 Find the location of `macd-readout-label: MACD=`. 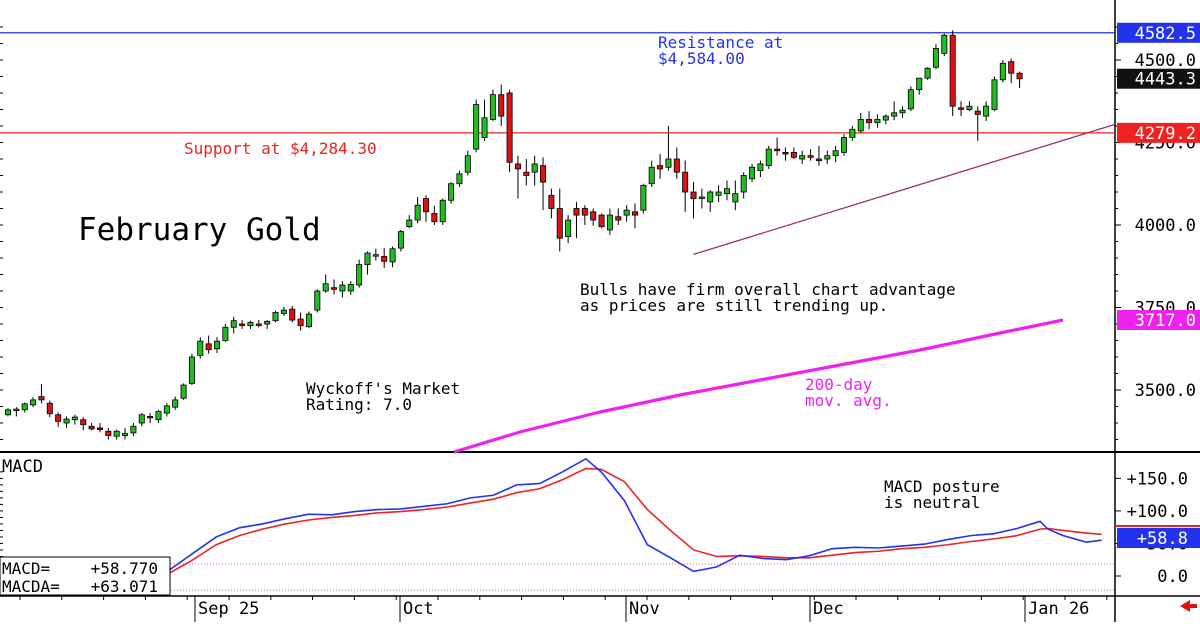

macd-readout-label: MACD= is located at coordinates (26, 568).